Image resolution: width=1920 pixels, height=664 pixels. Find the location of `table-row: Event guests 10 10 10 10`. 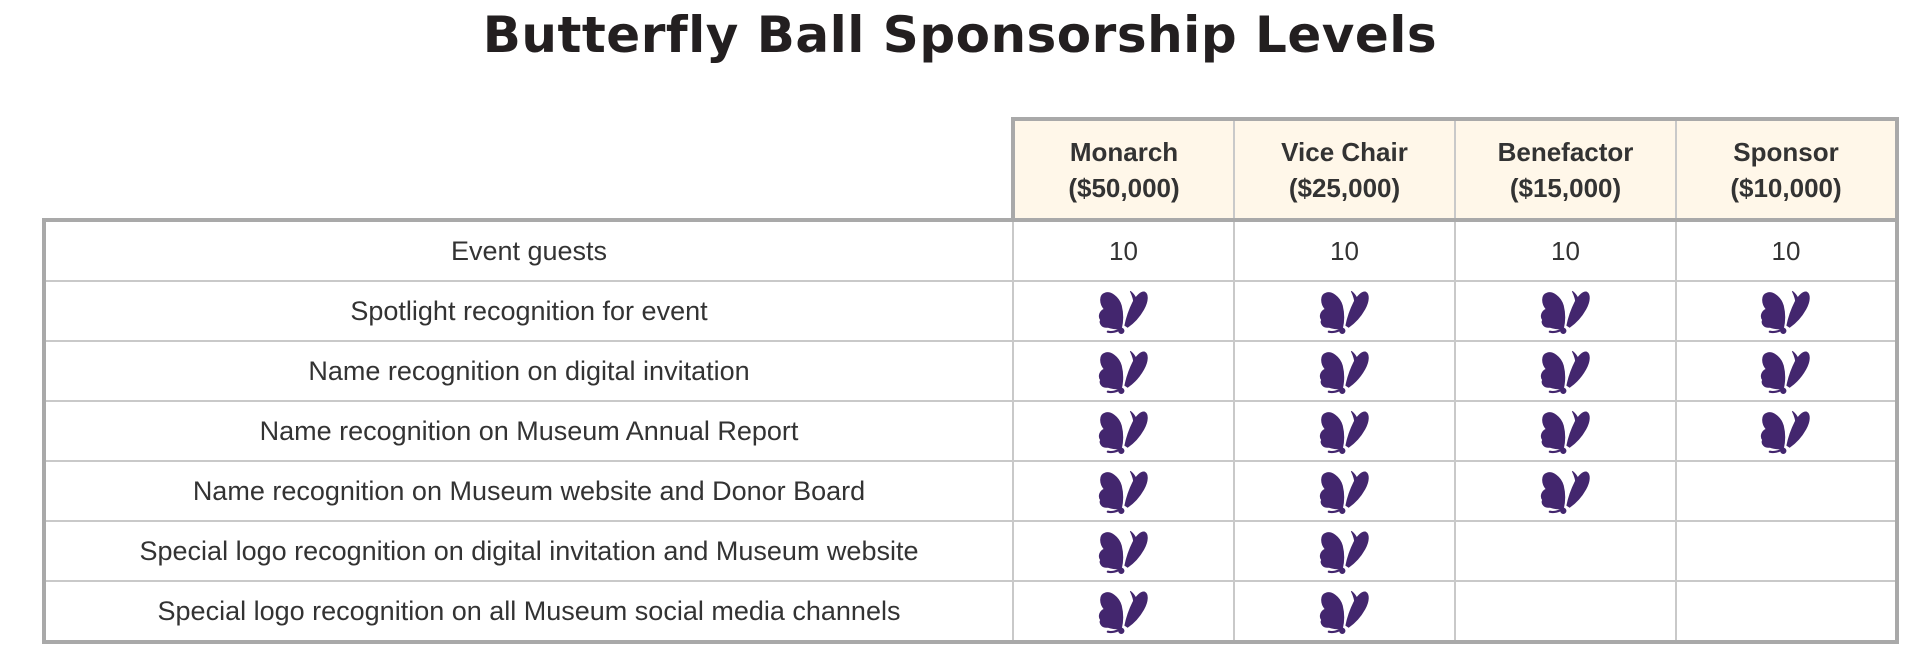

table-row: Event guests 10 10 10 10 is located at coordinates (970, 249).